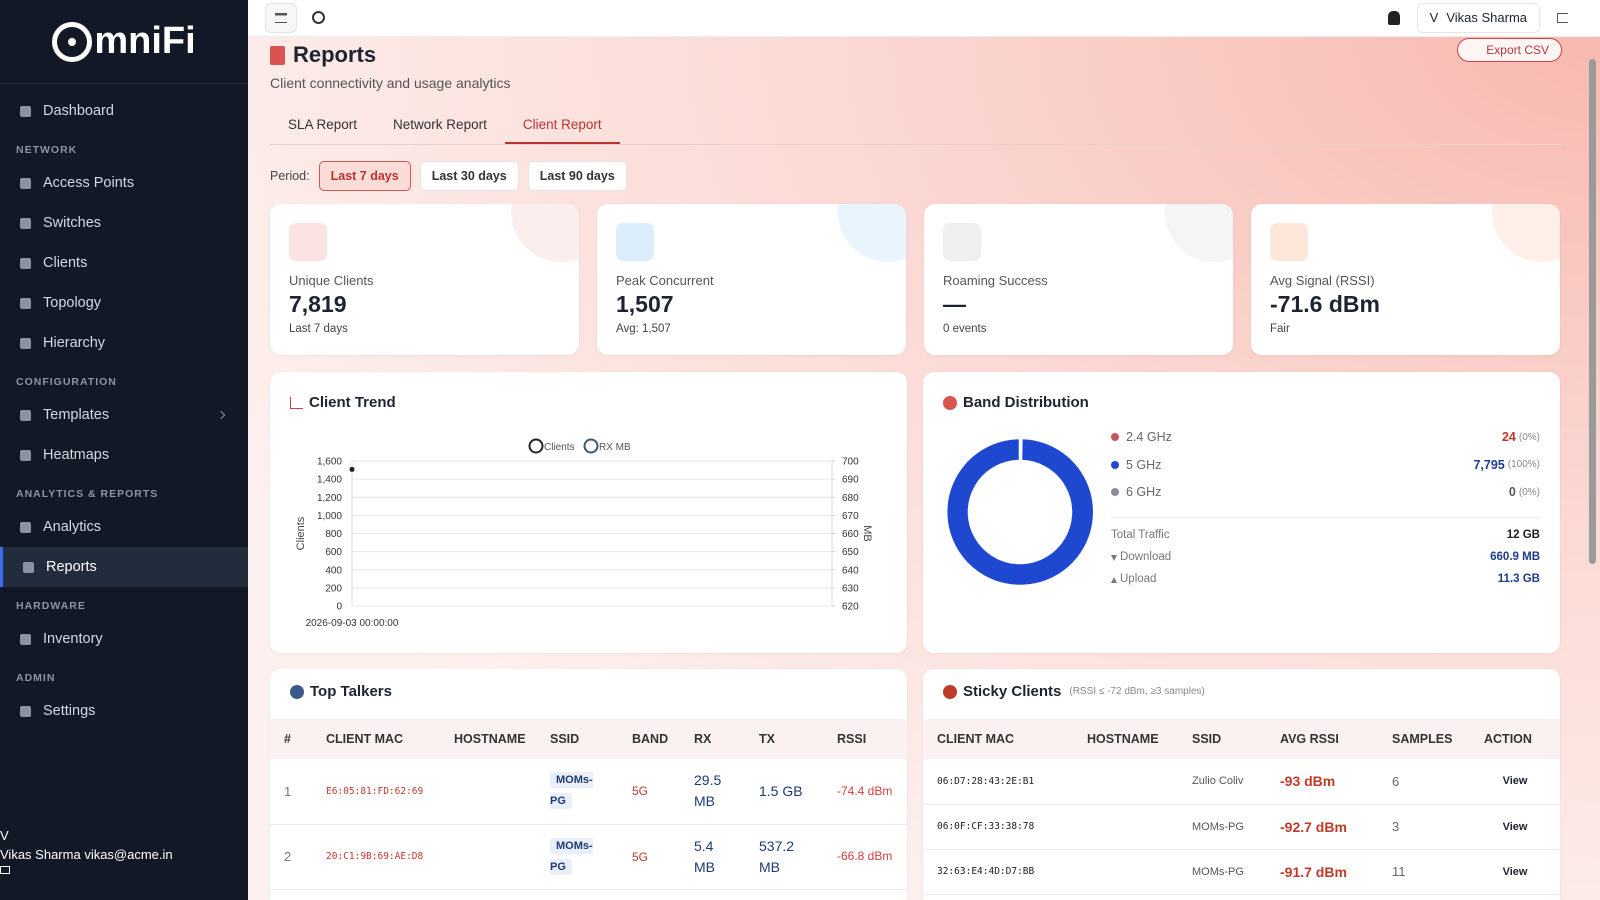 The height and width of the screenshot is (900, 1600). Describe the element at coordinates (351, 691) in the screenshot. I see `title: Top Talkers` at that location.